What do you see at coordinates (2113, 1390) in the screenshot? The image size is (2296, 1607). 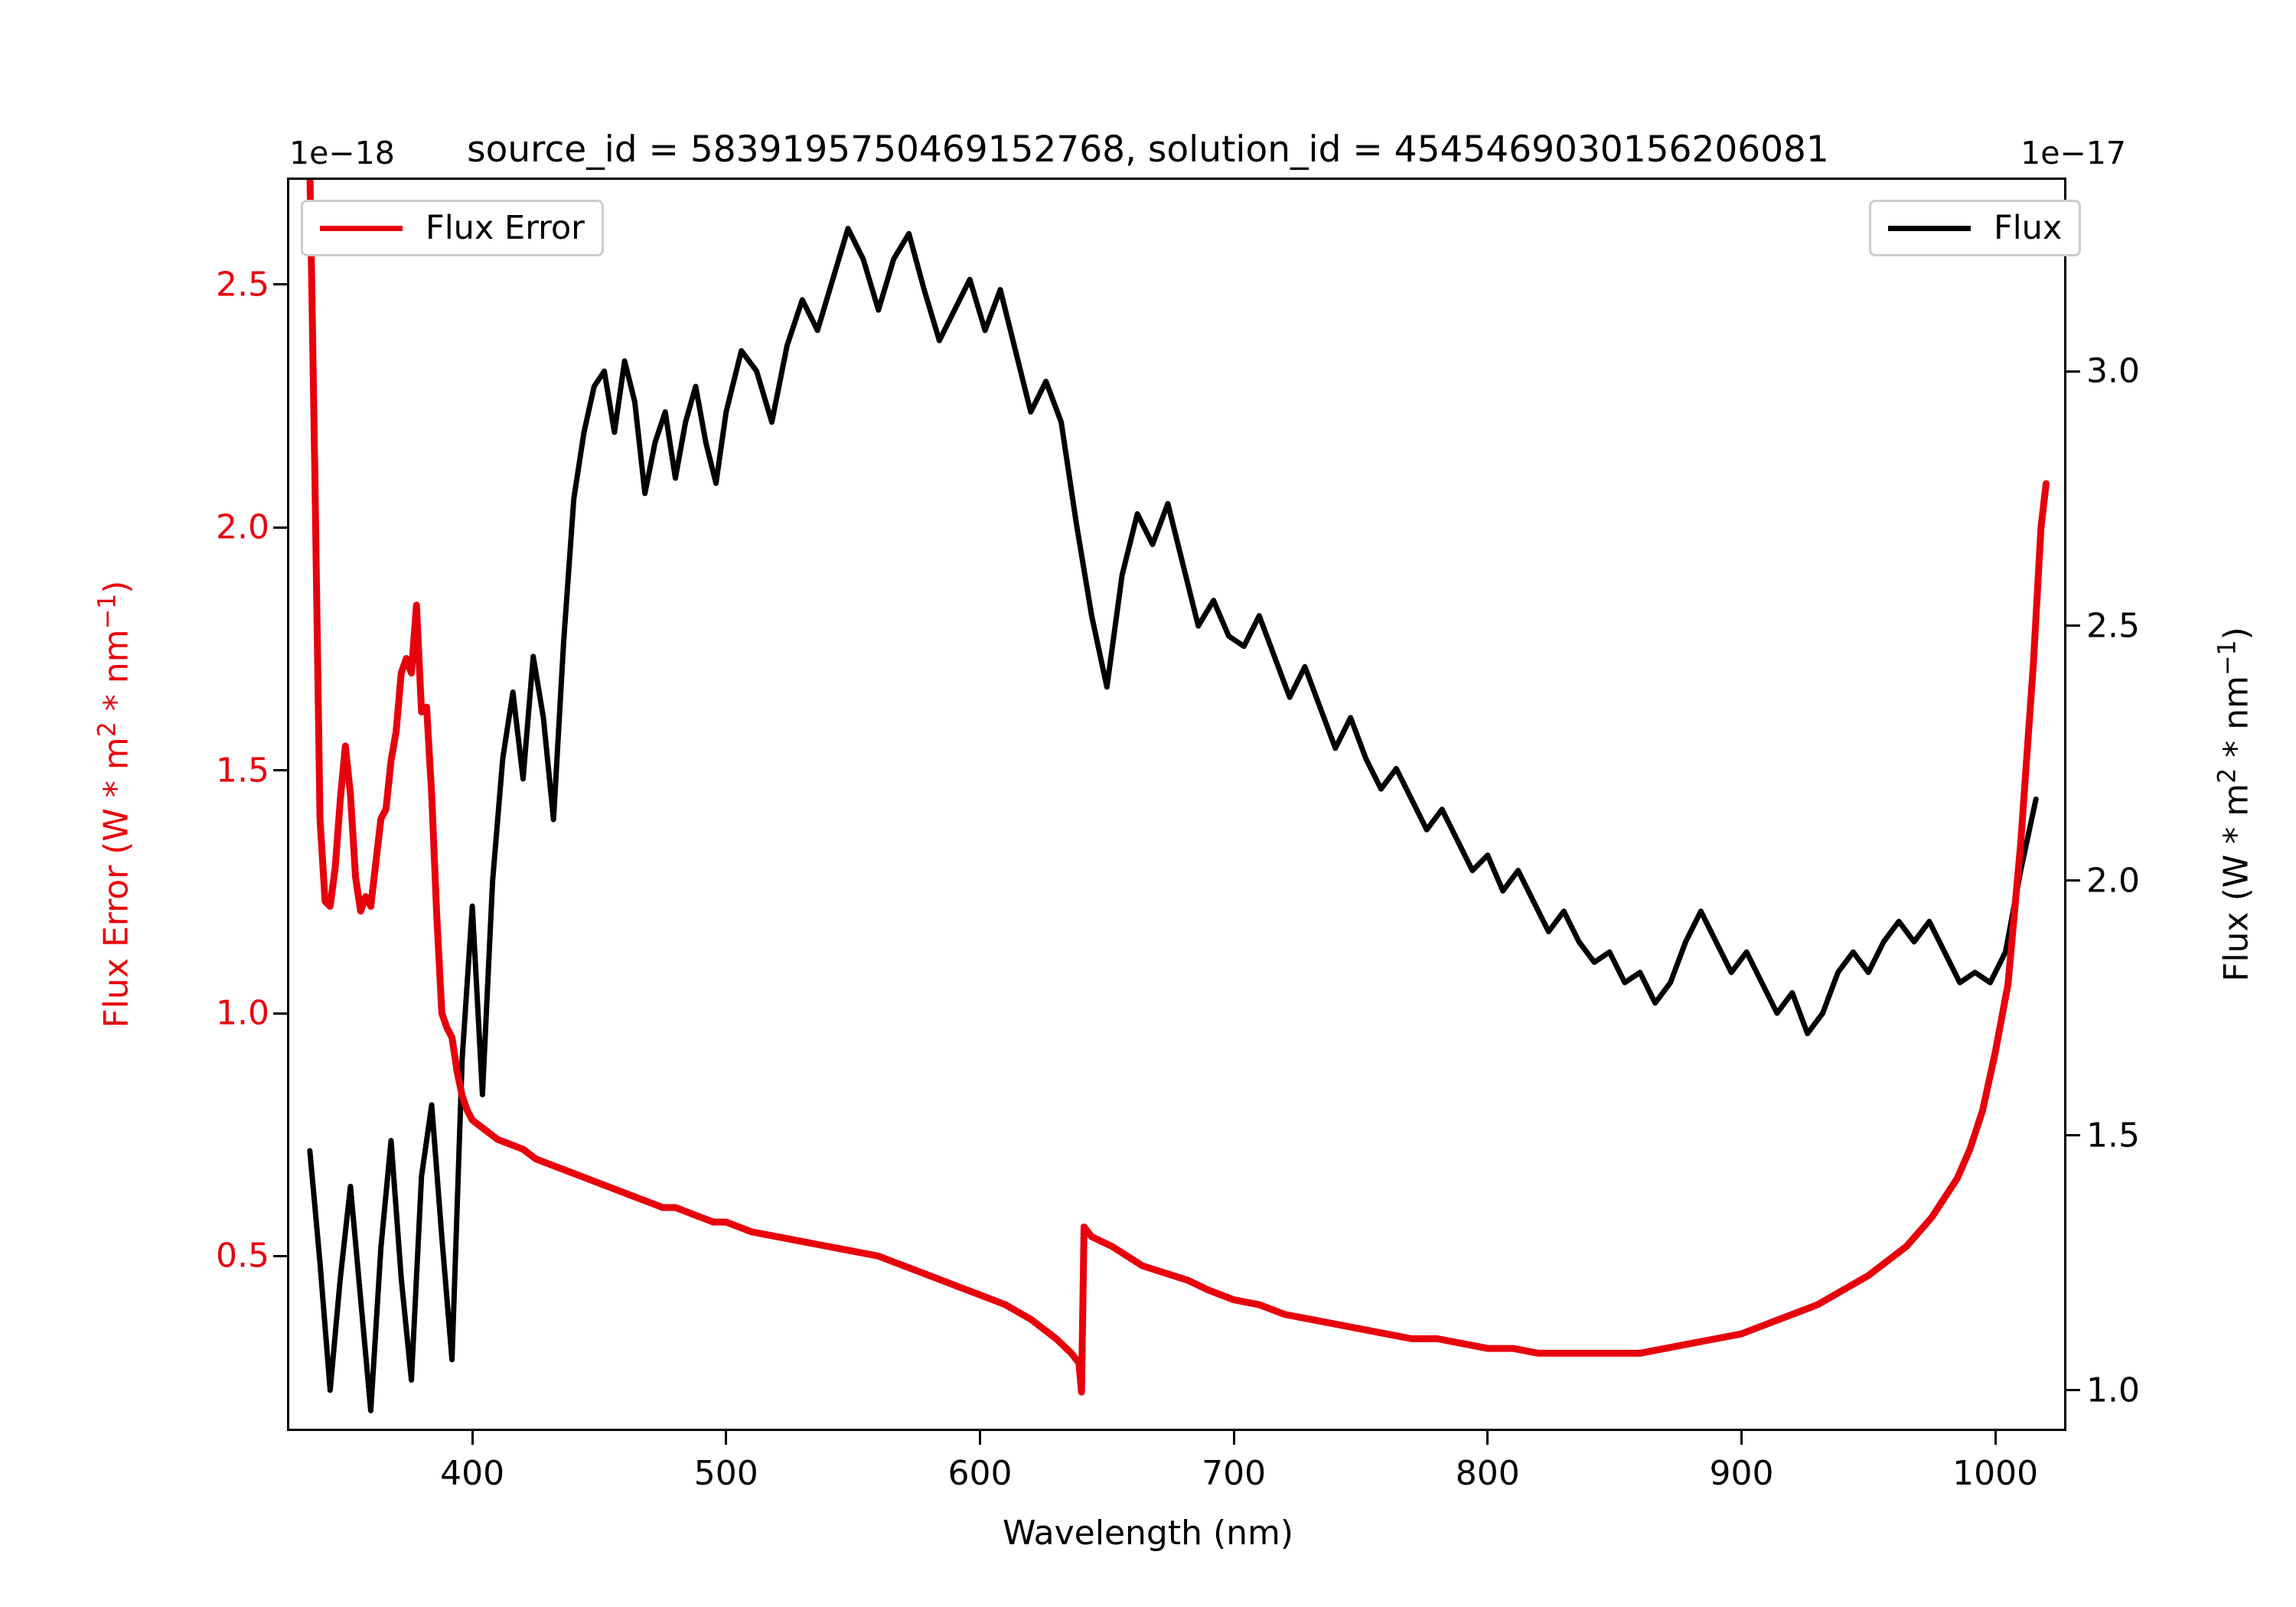 I see `right-y-tick-label: 1.0` at bounding box center [2113, 1390].